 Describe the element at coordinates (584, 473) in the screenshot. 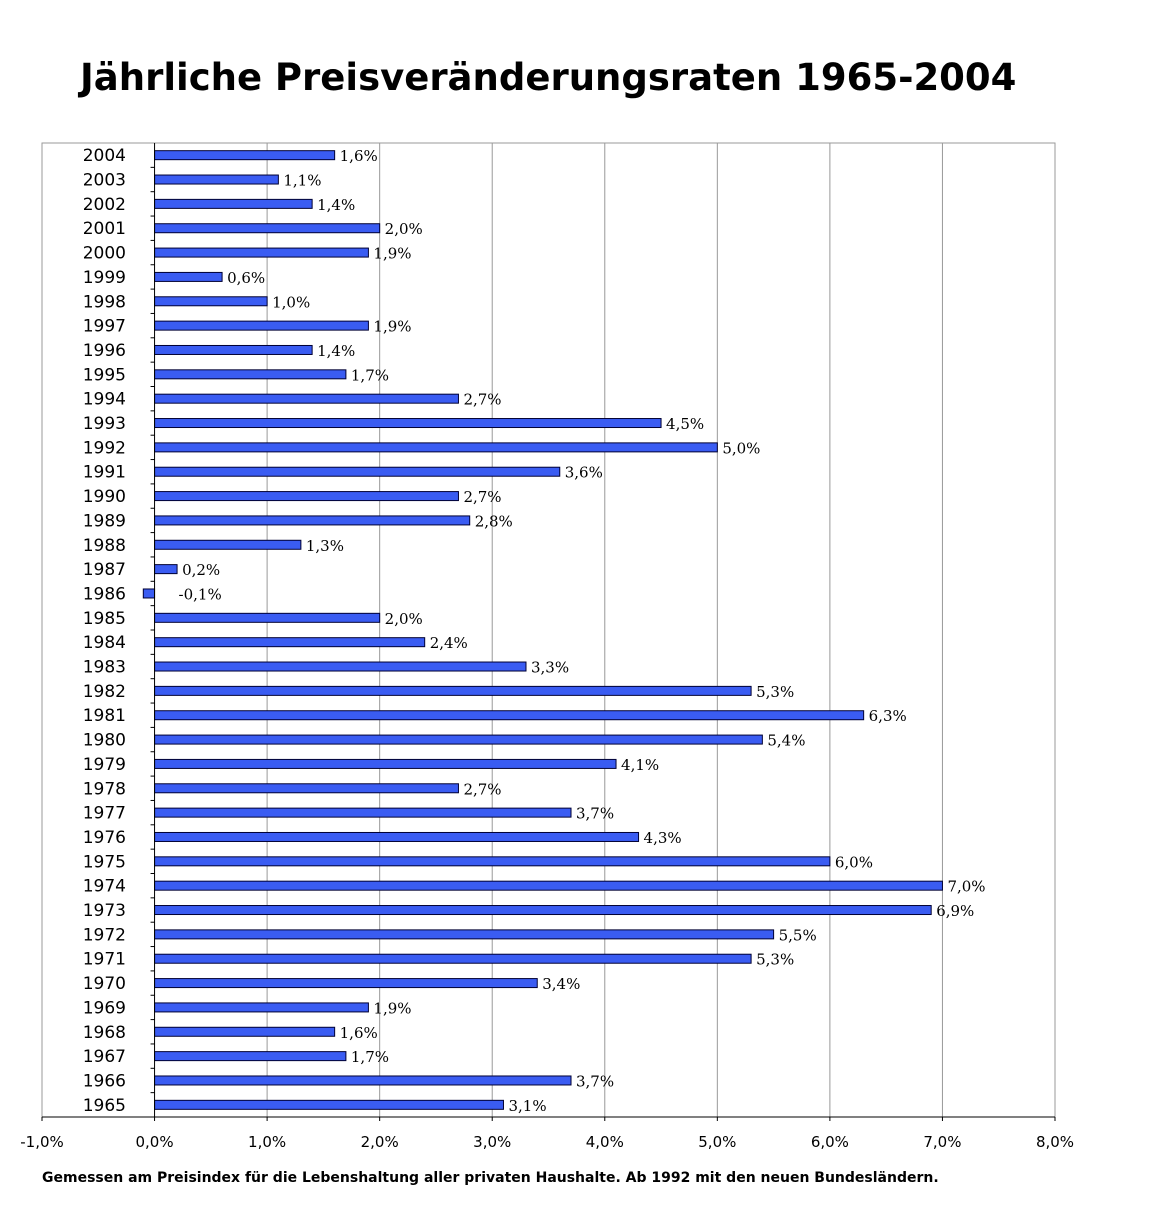

I see `data-label: 3,6%` at that location.